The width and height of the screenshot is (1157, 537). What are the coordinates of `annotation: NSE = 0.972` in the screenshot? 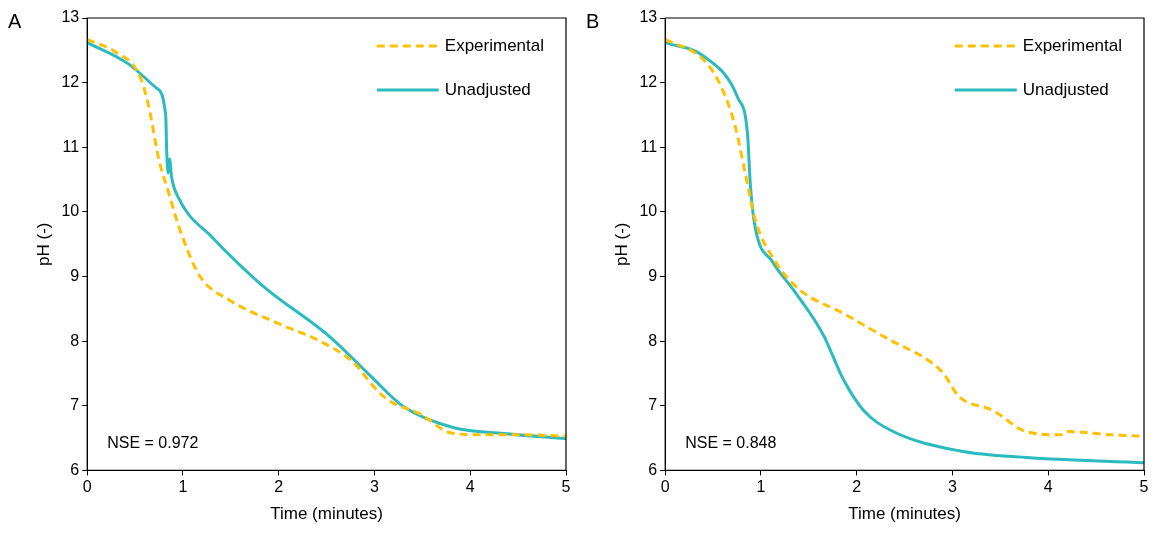 It's located at (153, 443).